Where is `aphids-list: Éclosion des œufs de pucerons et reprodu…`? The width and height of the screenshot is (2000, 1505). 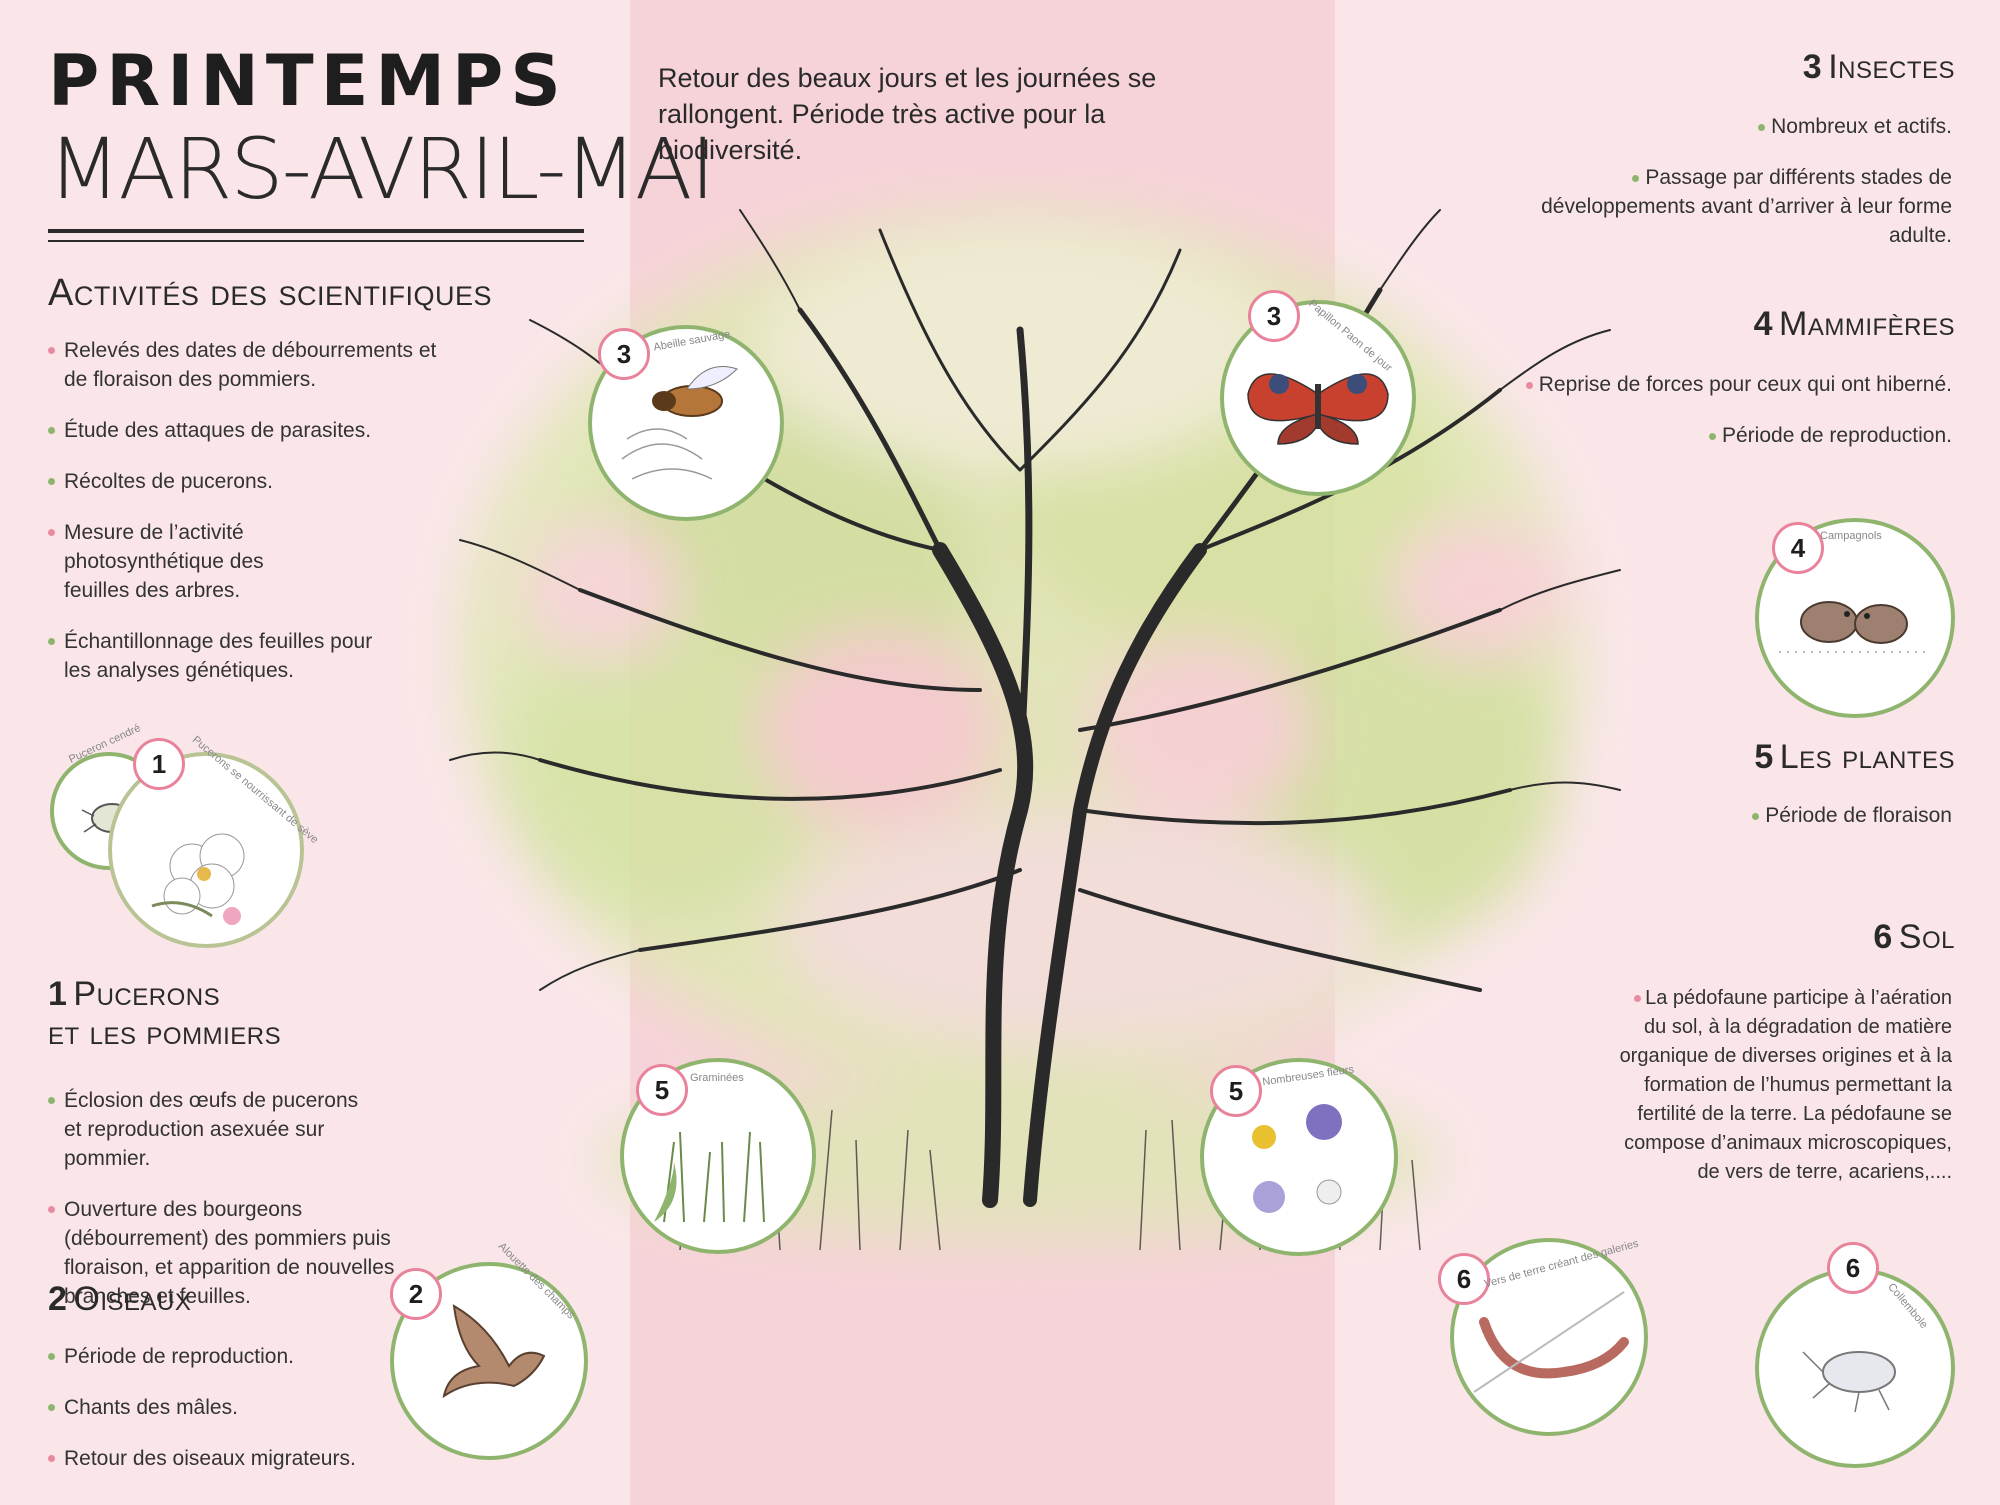
aphids-list: Éclosion des œufs de pucerons et reprodu… is located at coordinates (248, 1209).